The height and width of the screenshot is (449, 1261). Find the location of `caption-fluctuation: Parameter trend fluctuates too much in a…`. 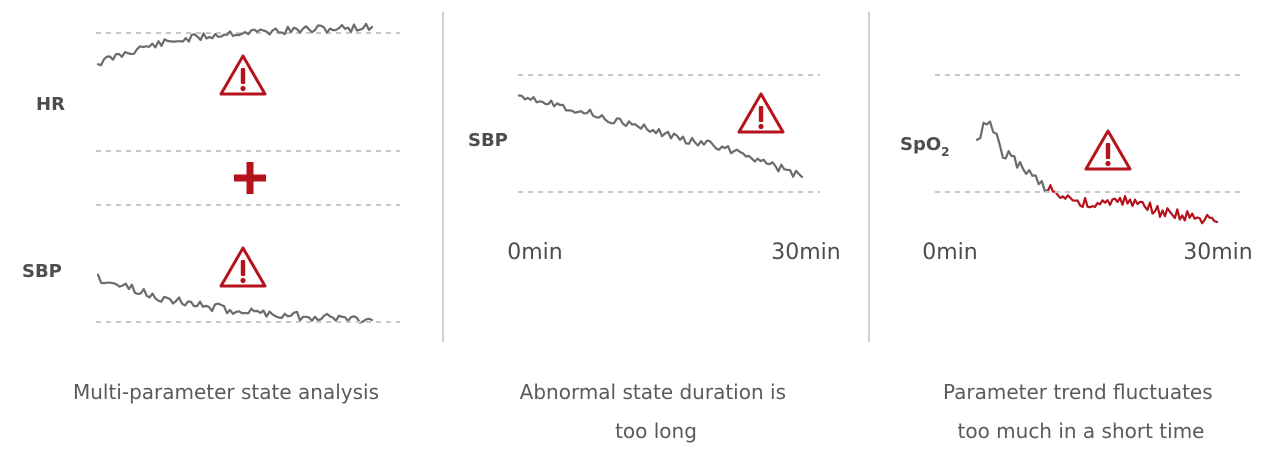

caption-fluctuation: Parameter trend fluctuates too much in a… is located at coordinates (1081, 411).